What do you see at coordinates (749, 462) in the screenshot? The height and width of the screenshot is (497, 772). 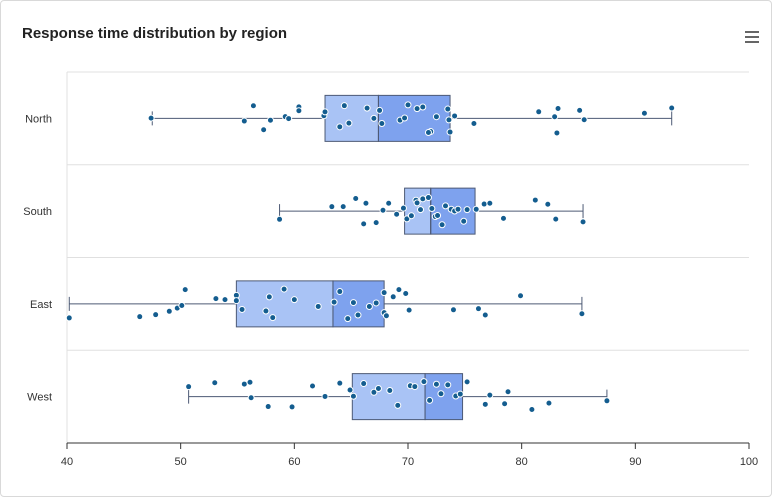 I see `x-tick-label: 100` at bounding box center [749, 462].